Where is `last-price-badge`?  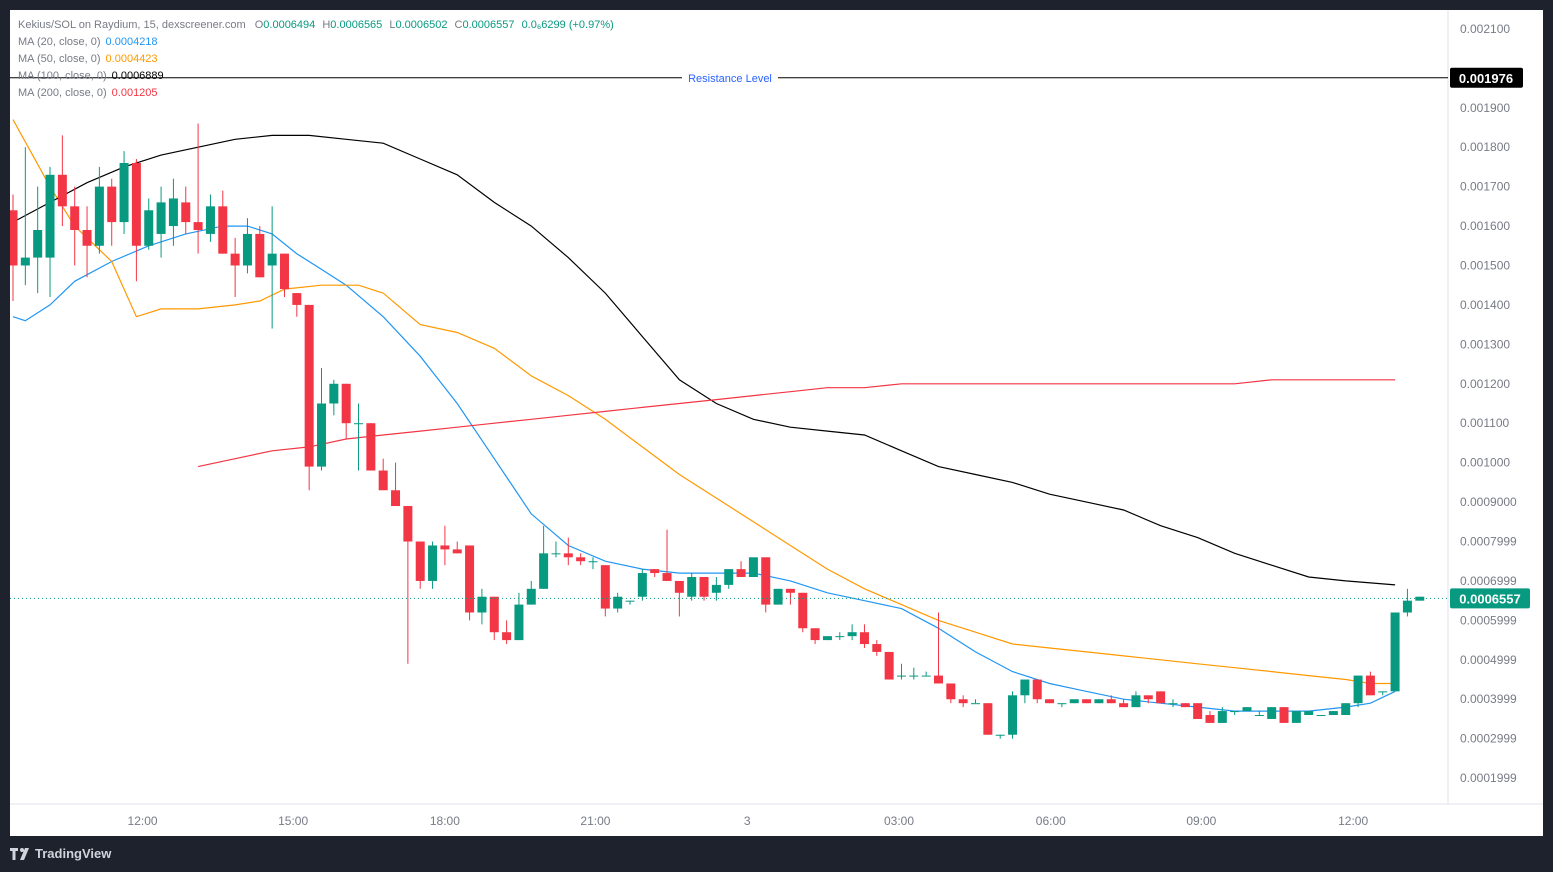
last-price-badge is located at coordinates (1490, 598).